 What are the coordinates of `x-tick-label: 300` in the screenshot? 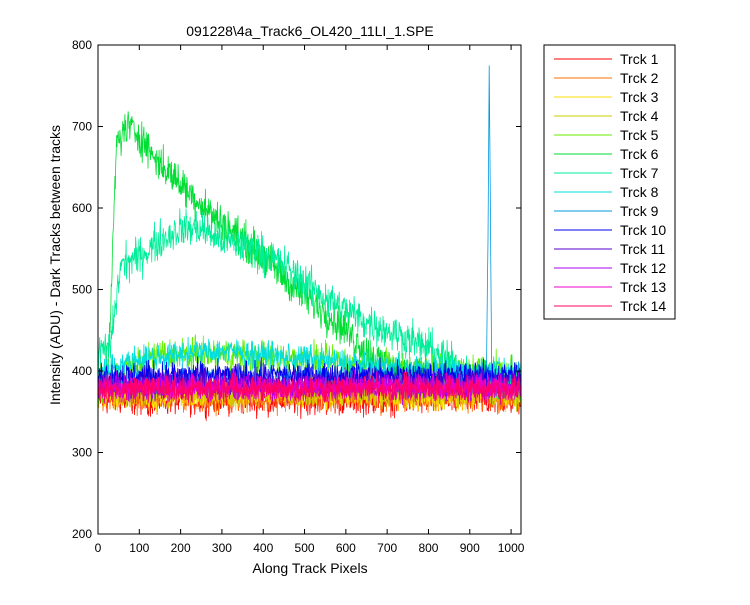 It's located at (222, 548).